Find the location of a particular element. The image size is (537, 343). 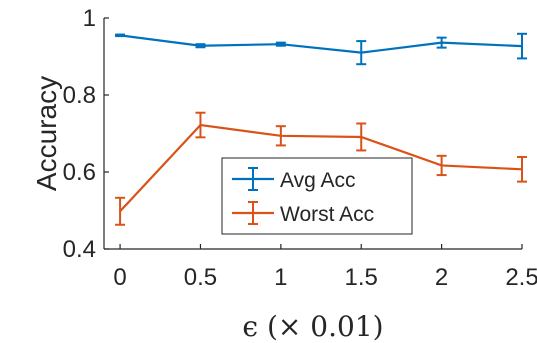

x-tick-label: 1 is located at coordinates (280, 277).